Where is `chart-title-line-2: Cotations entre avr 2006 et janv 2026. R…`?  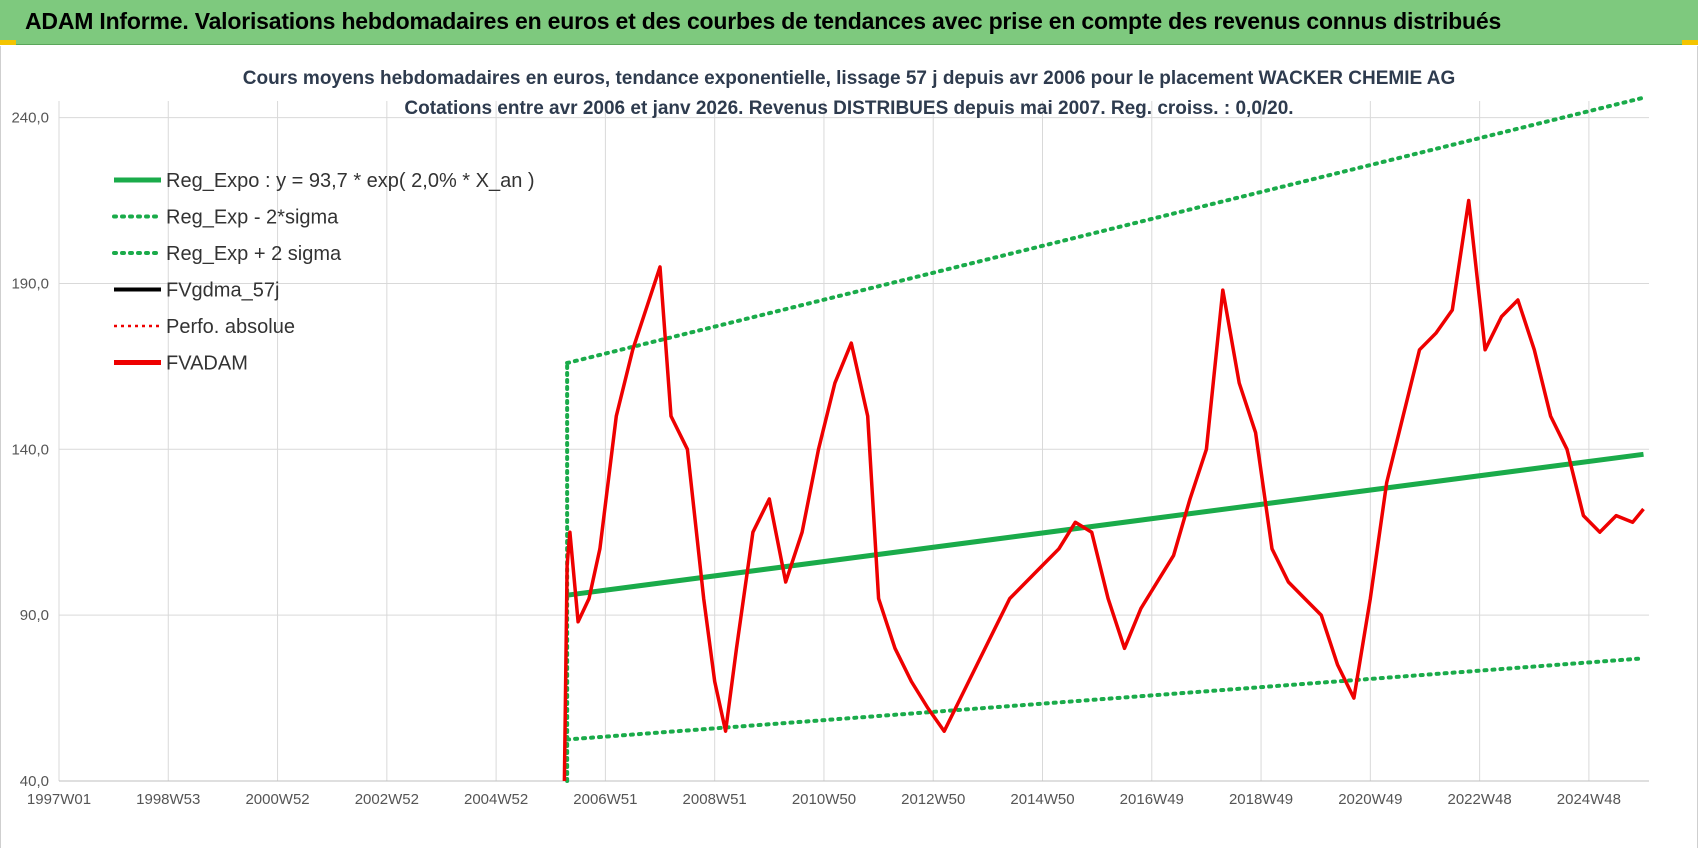
chart-title-line-2: Cotations entre avr 2006 et janv 2026. R… is located at coordinates (848, 108).